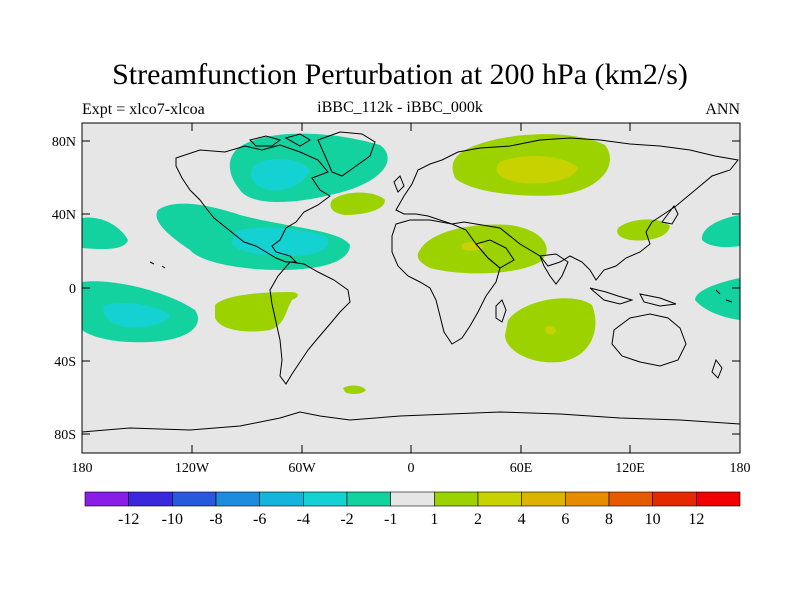 The height and width of the screenshot is (600, 800). What do you see at coordinates (446, 282) in the screenshot?
I see `coastline-africa` at bounding box center [446, 282].